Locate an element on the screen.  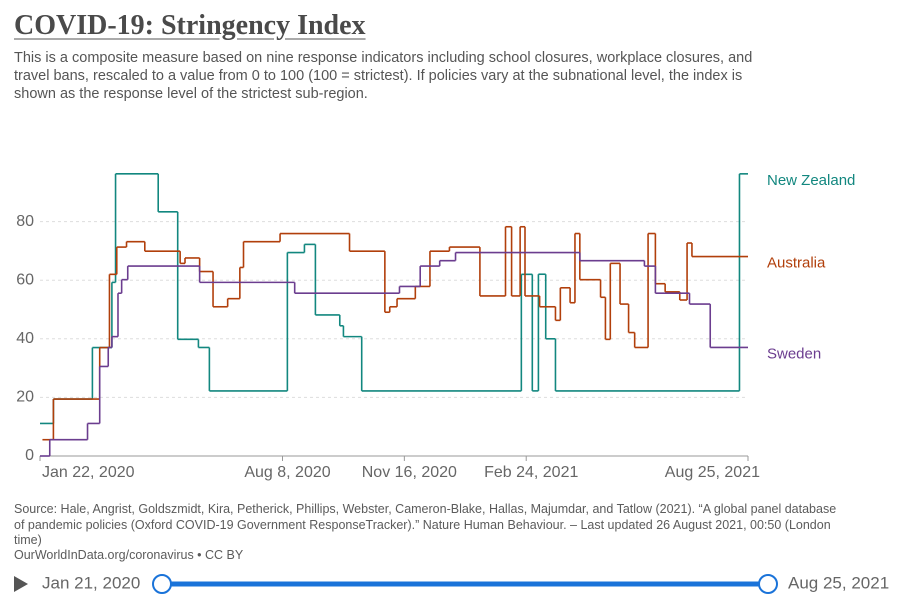
series-label: Australia is located at coordinates (796, 263).